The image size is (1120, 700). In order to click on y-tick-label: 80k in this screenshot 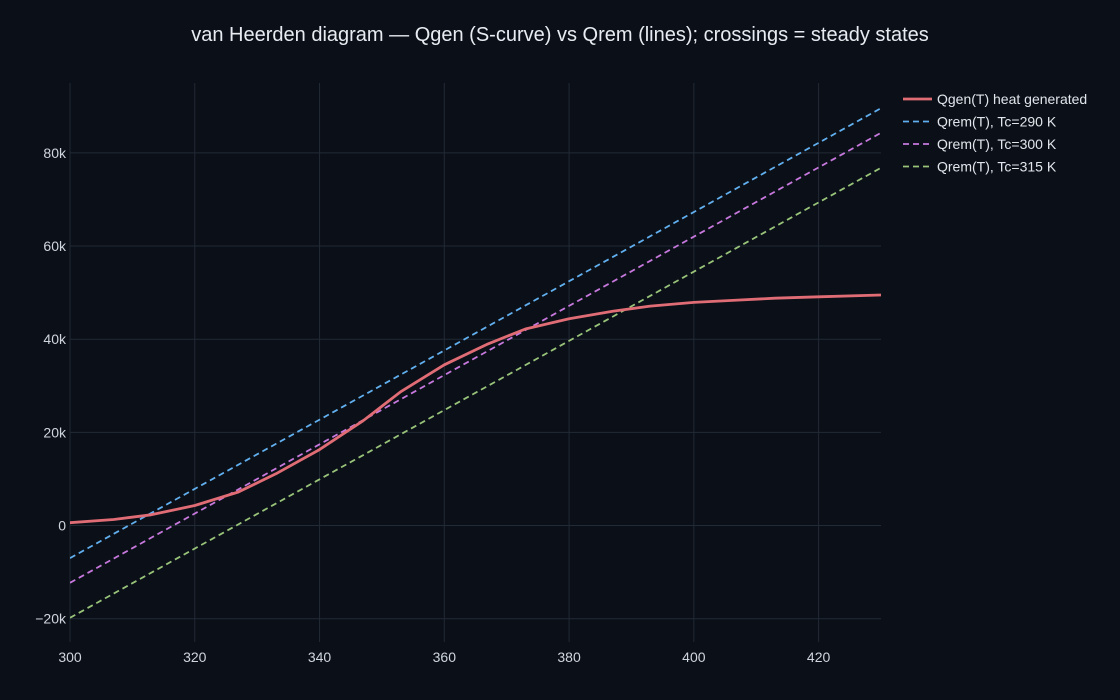, I will do `click(55, 153)`.